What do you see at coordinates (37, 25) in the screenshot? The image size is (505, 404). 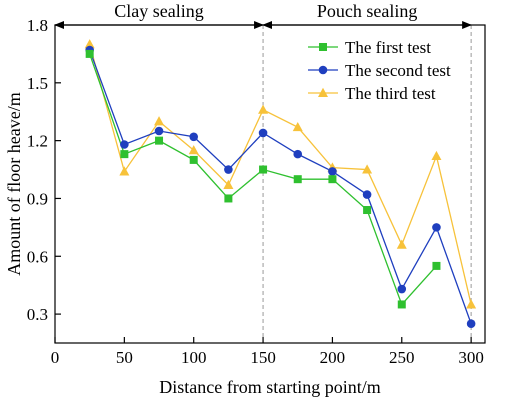 I see `y-tick-label: 1.8` at bounding box center [37, 25].